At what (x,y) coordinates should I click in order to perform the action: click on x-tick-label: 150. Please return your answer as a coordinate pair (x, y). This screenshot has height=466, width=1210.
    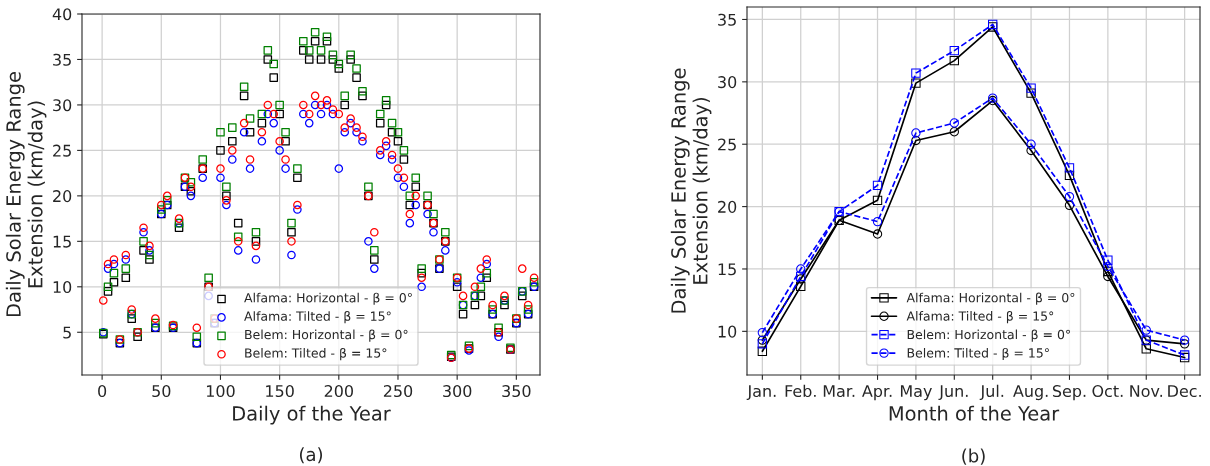
    Looking at the image, I should click on (280, 391).